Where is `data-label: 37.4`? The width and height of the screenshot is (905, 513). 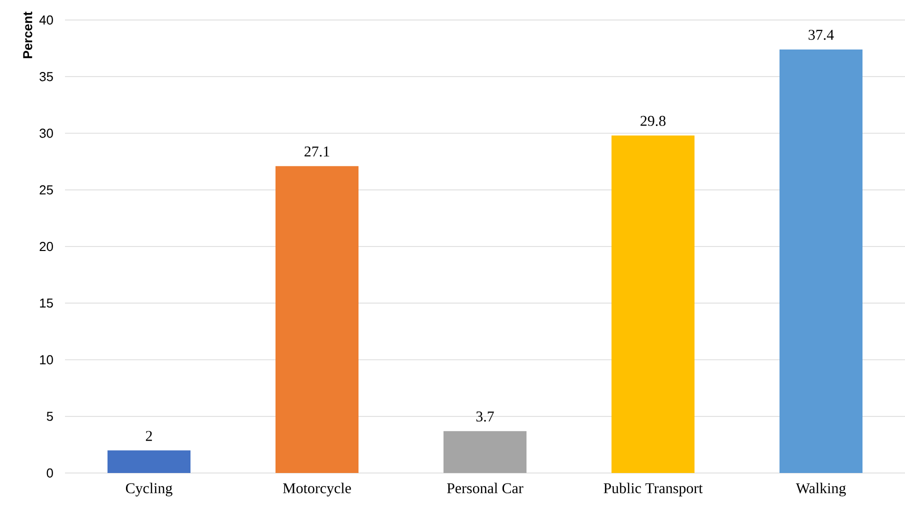 data-label: 37.4 is located at coordinates (821, 35).